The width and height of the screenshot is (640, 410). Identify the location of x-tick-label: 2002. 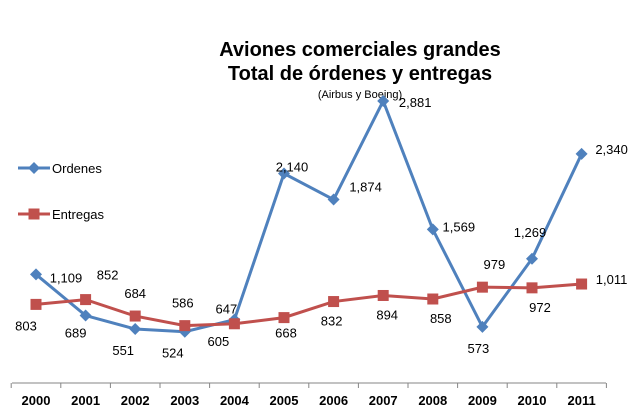
(135, 400).